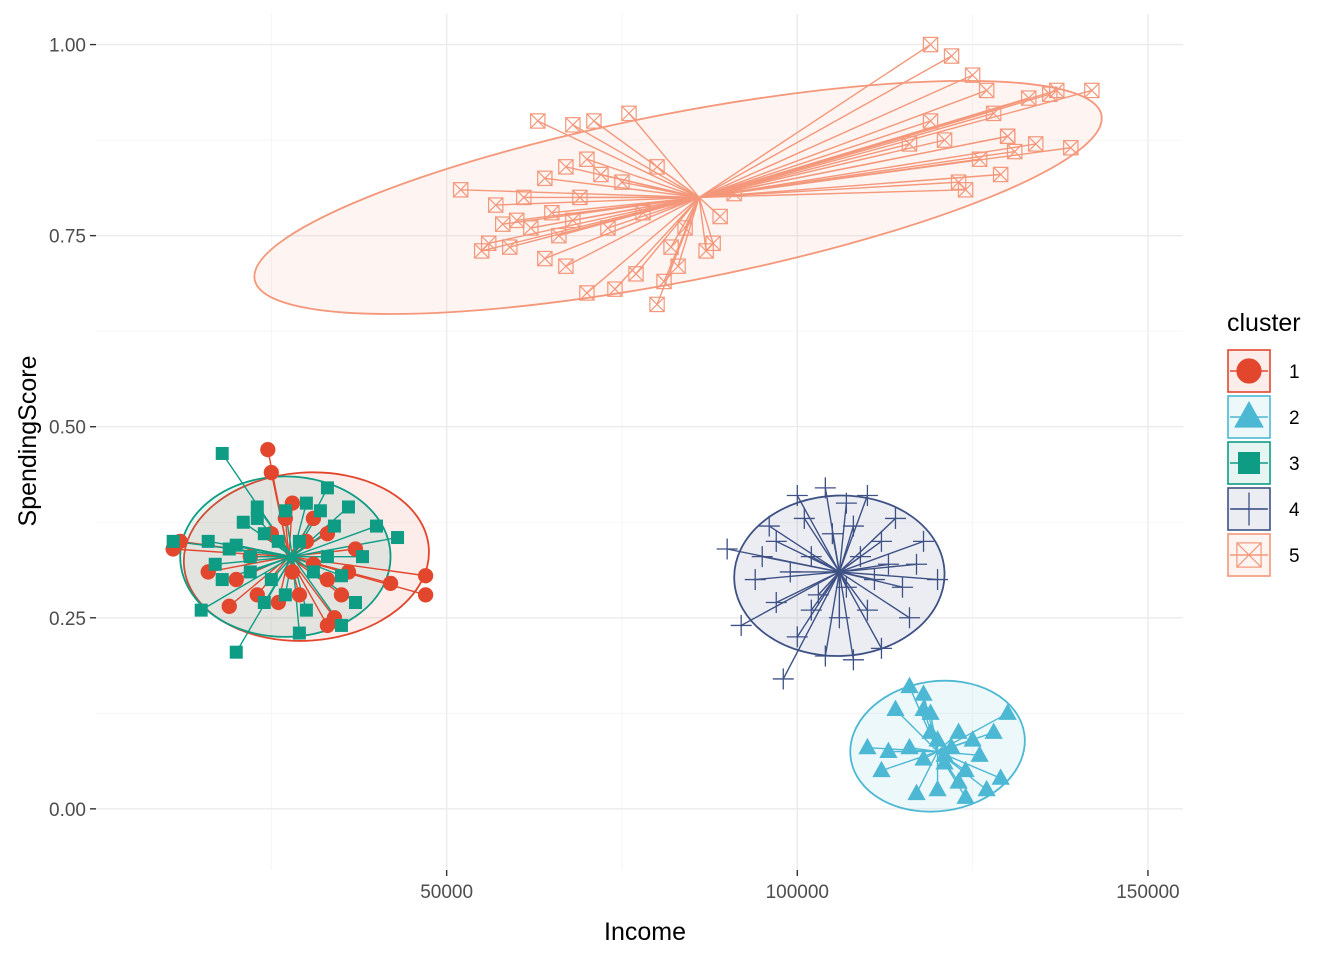 The height and width of the screenshot is (965, 1344). I want to click on y-tick-label: 0.50, so click(67, 428).